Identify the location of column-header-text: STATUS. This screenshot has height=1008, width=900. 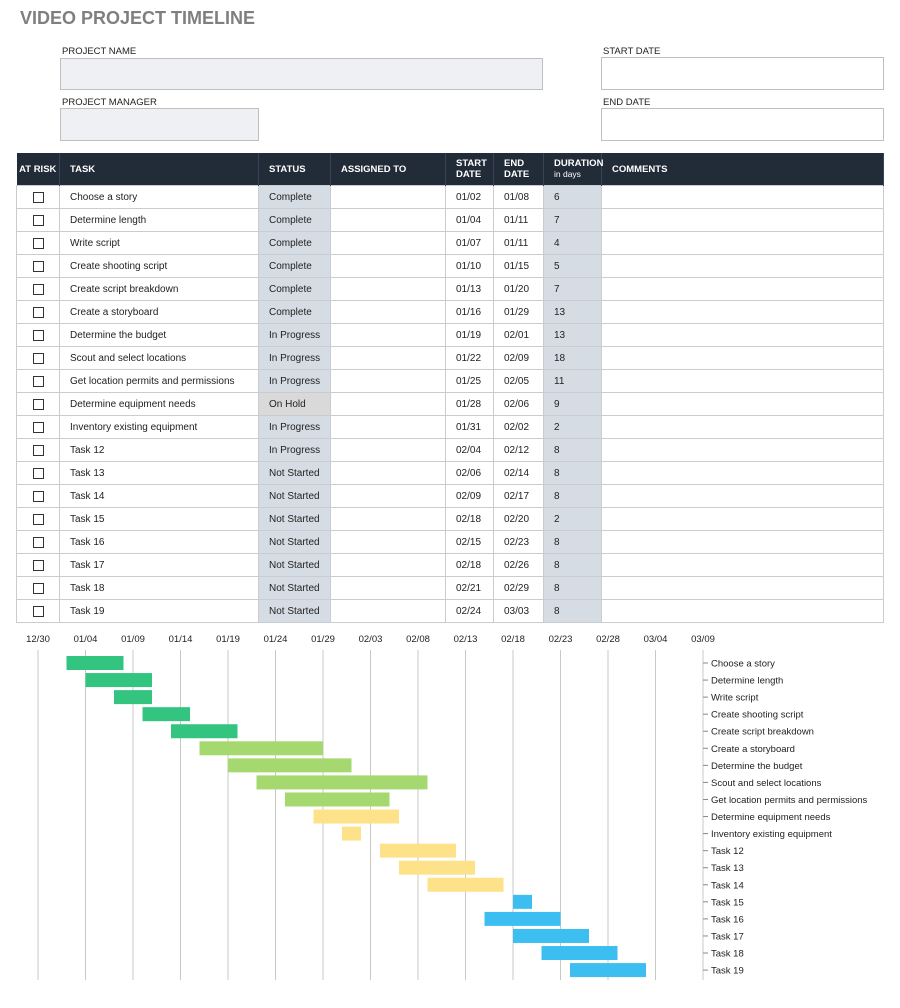
(287, 169).